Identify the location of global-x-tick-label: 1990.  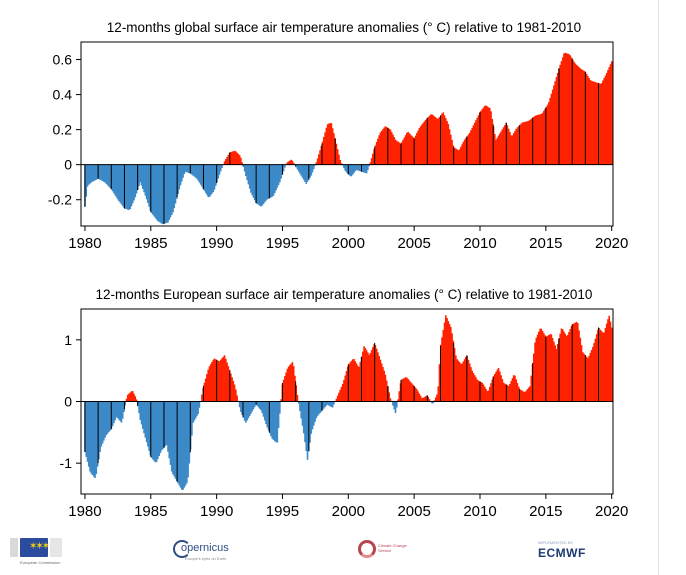
(216, 243).